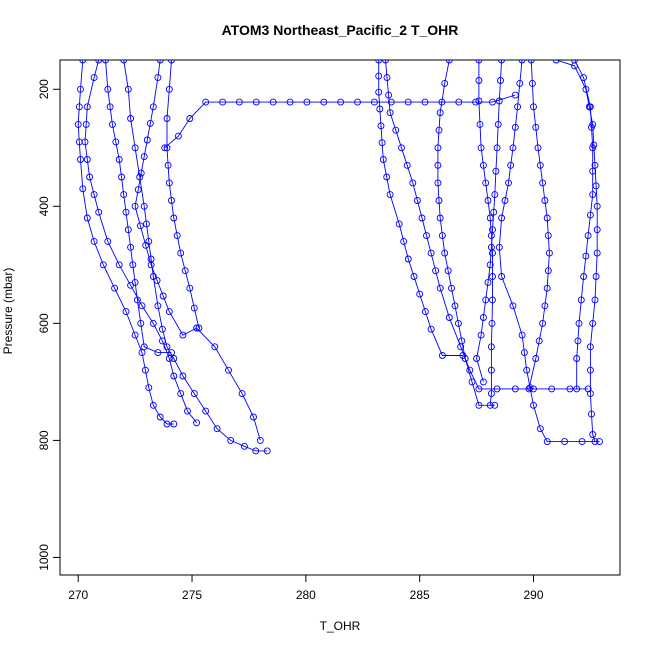 This screenshot has height=650, width=650. What do you see at coordinates (306, 595) in the screenshot?
I see `x-tick-label: 280` at bounding box center [306, 595].